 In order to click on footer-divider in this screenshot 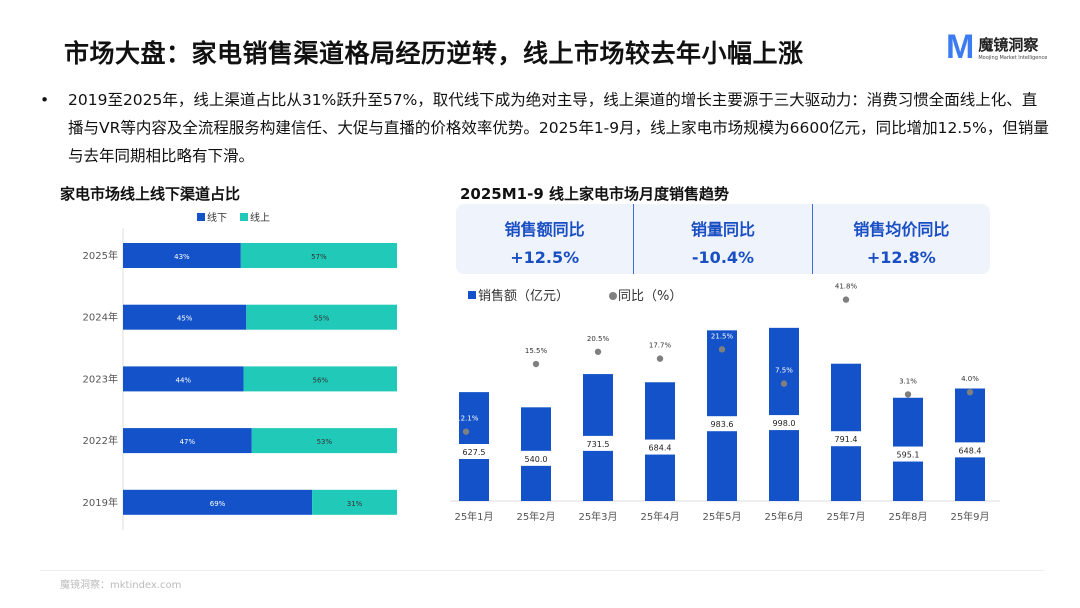, I will do `click(542, 570)`.